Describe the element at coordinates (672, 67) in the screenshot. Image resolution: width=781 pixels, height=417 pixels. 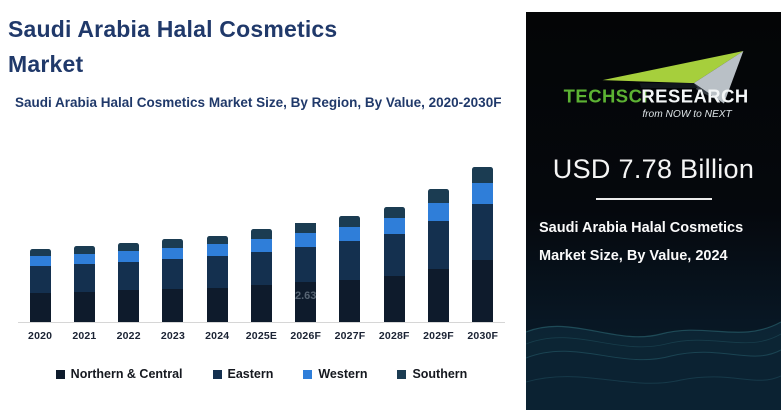
I see `logo-arrow-green` at that location.